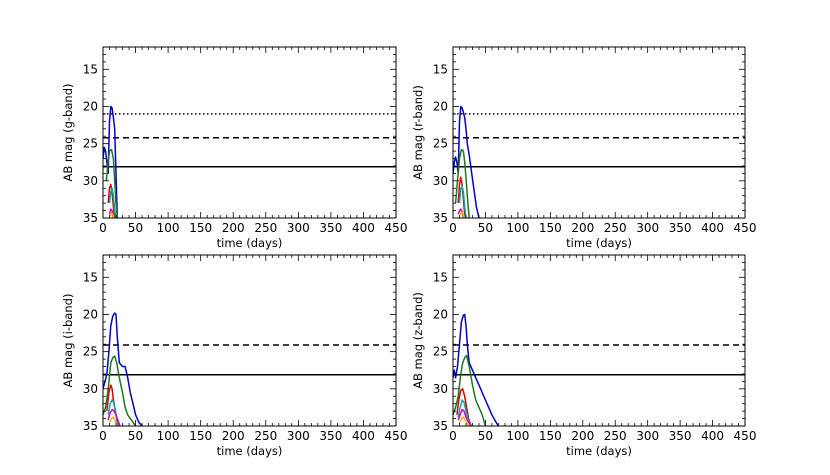  I want to click on y-axis-label: AB mag (r-band), so click(418, 132).